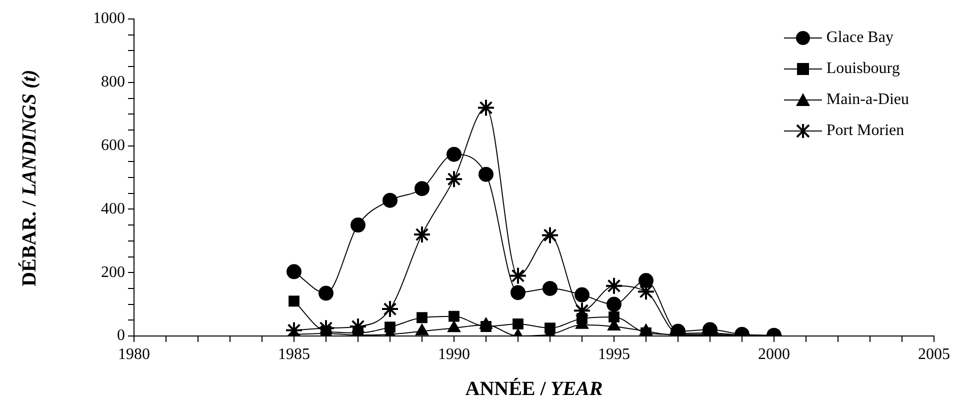 The height and width of the screenshot is (417, 969). What do you see at coordinates (113, 145) in the screenshot?
I see `y-tick-label: 600` at bounding box center [113, 145].